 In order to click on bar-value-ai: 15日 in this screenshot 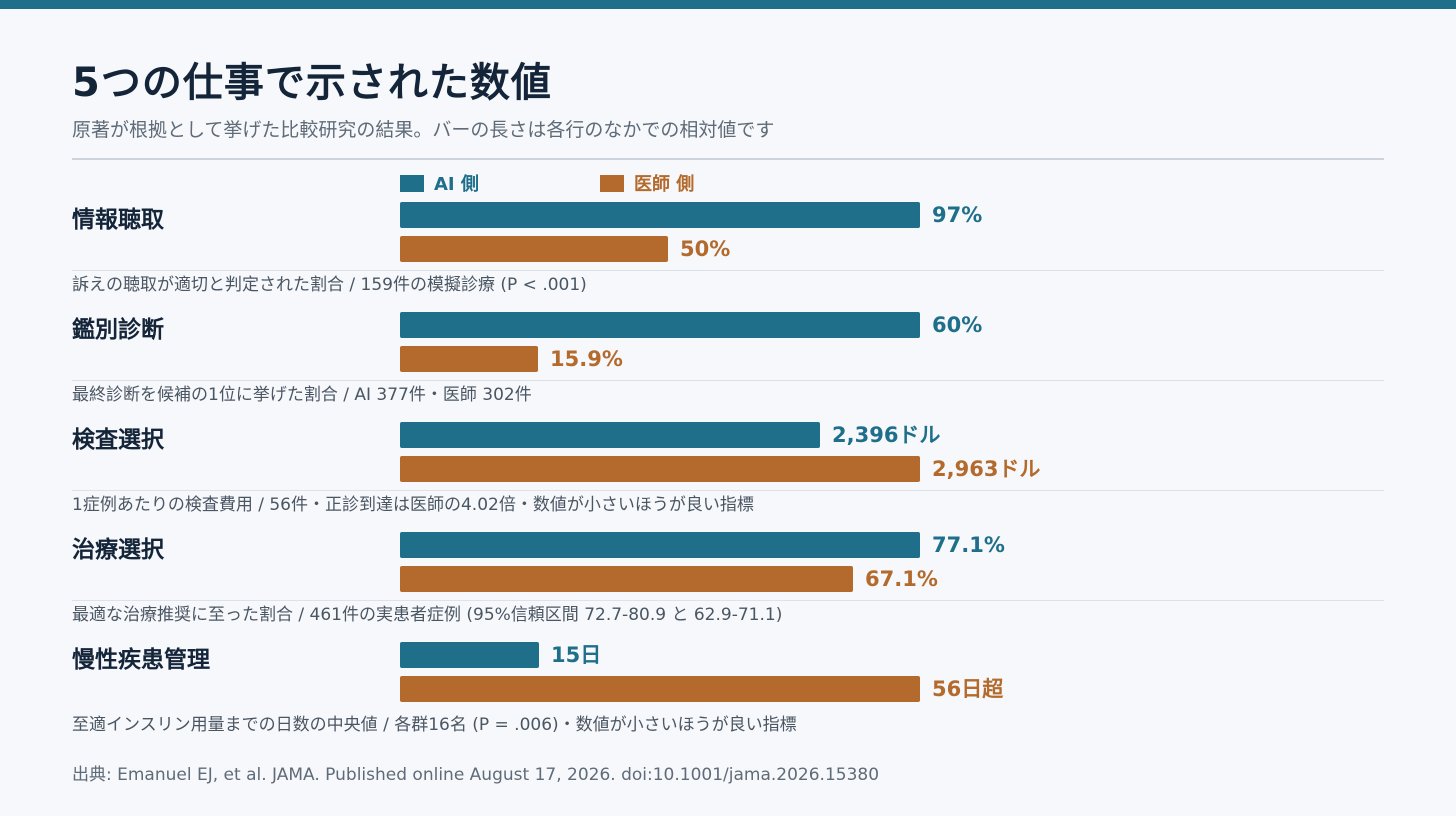, I will do `click(576, 655)`.